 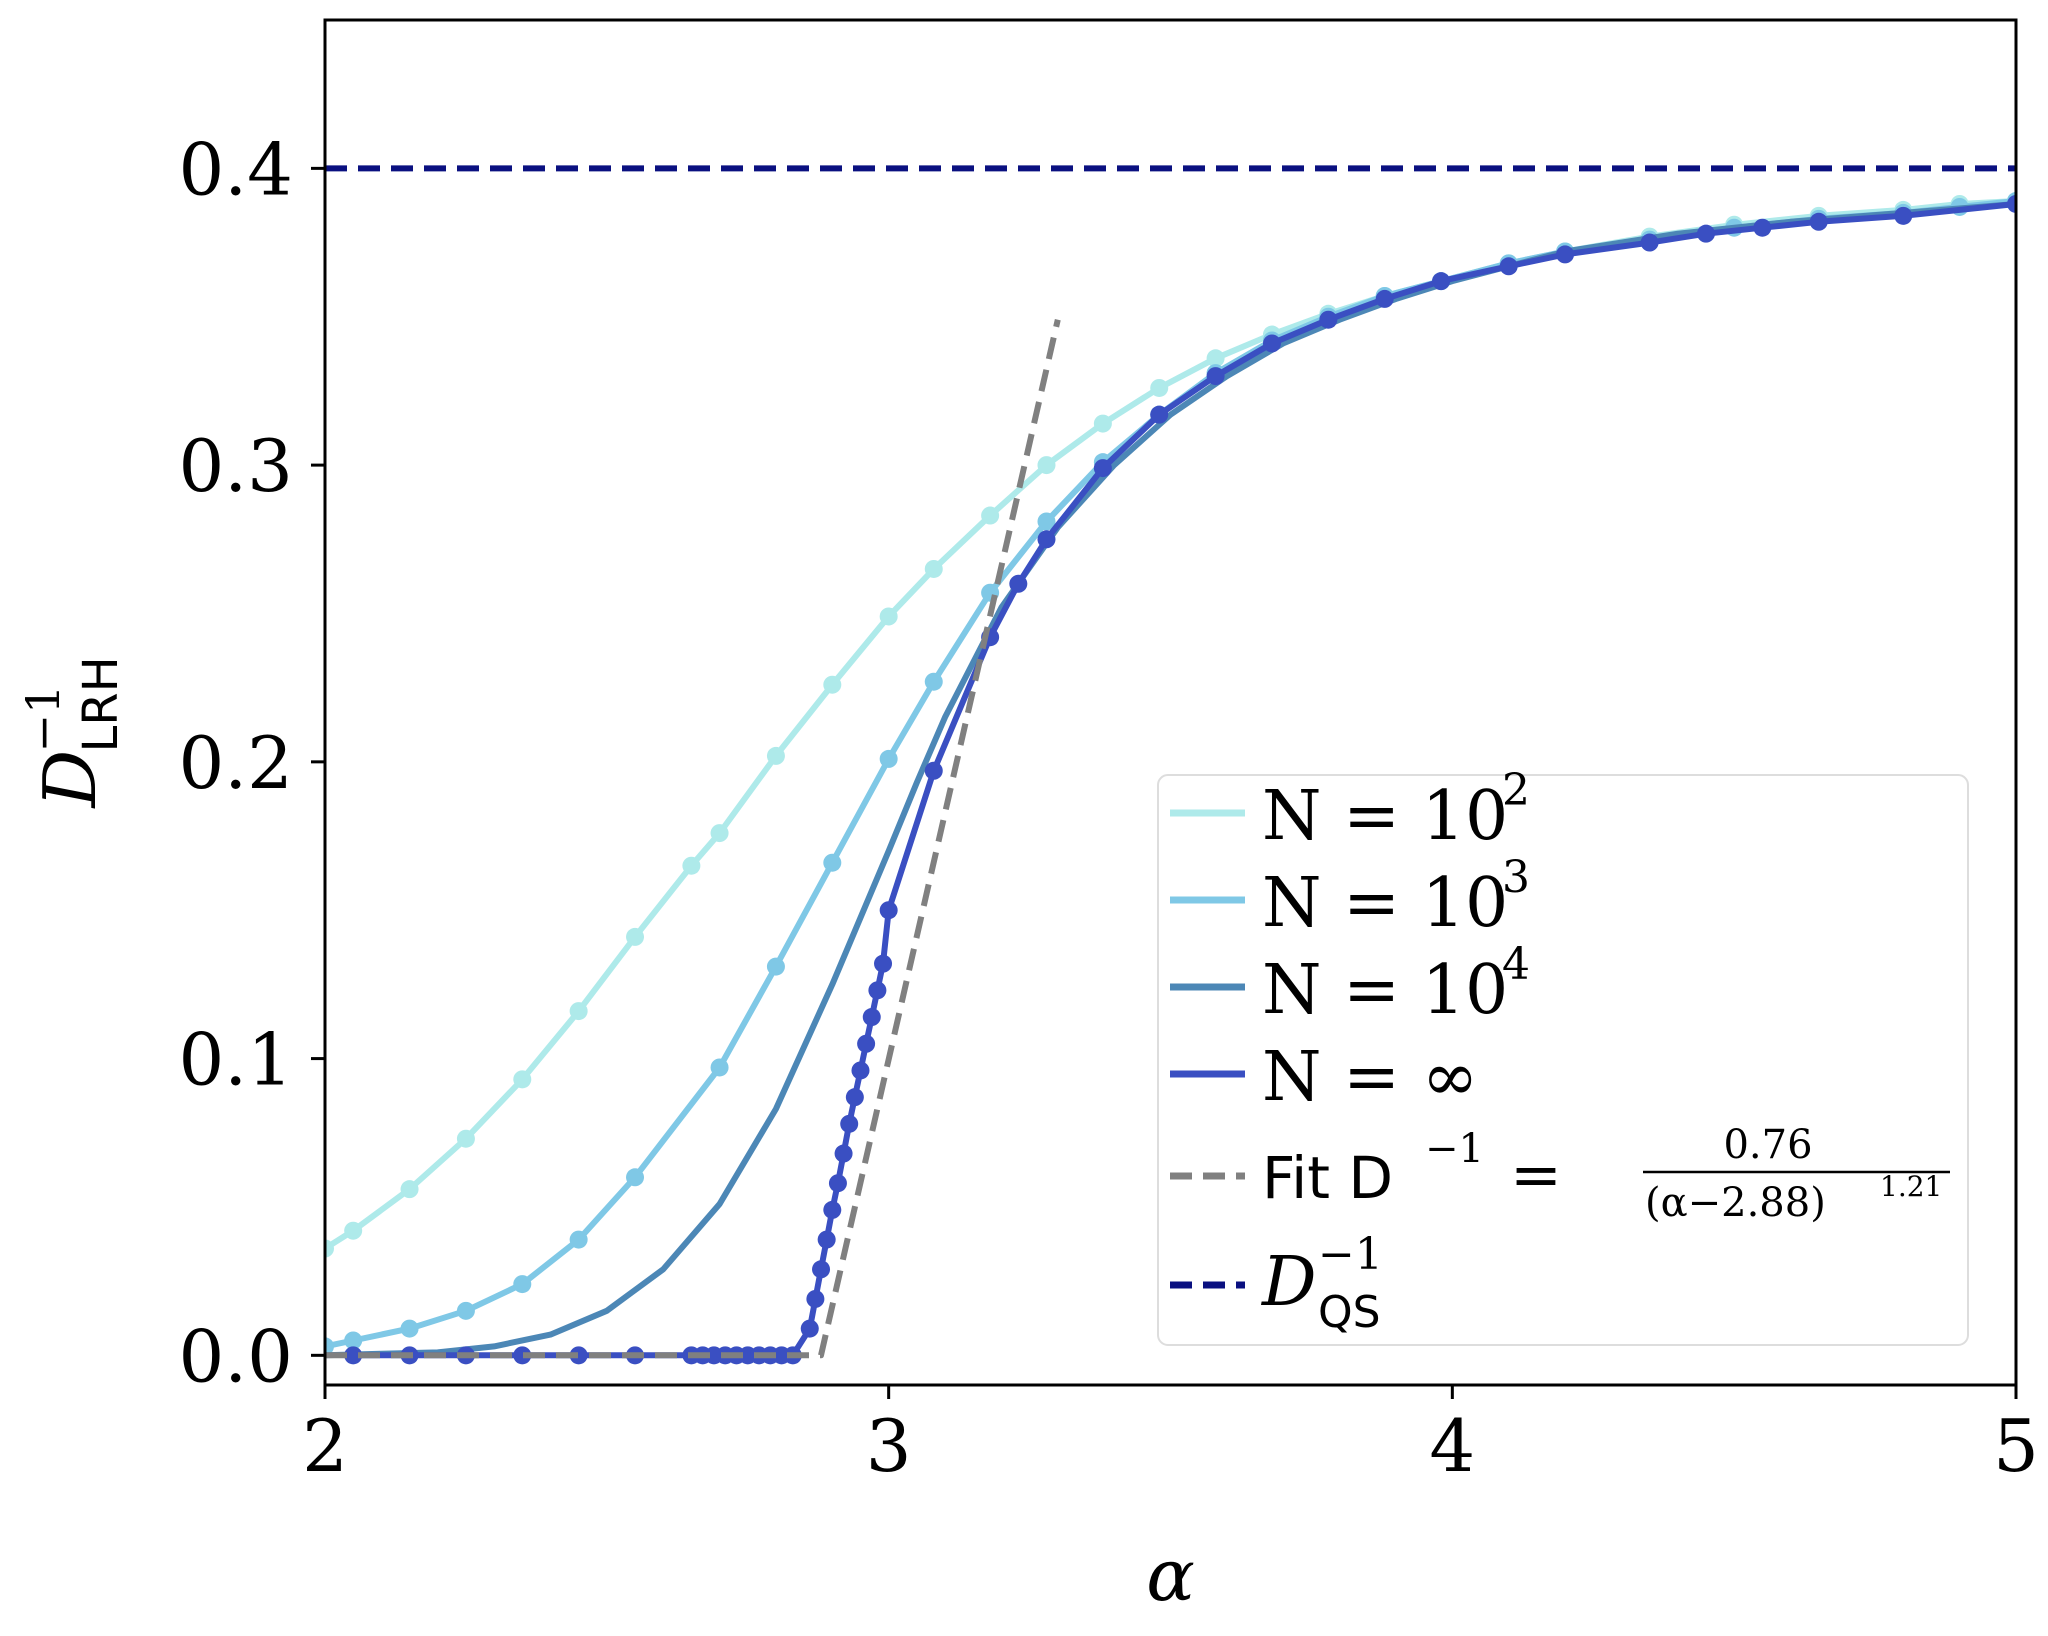 I want to click on y-axis-label-base: D, so click(x=70, y=780).